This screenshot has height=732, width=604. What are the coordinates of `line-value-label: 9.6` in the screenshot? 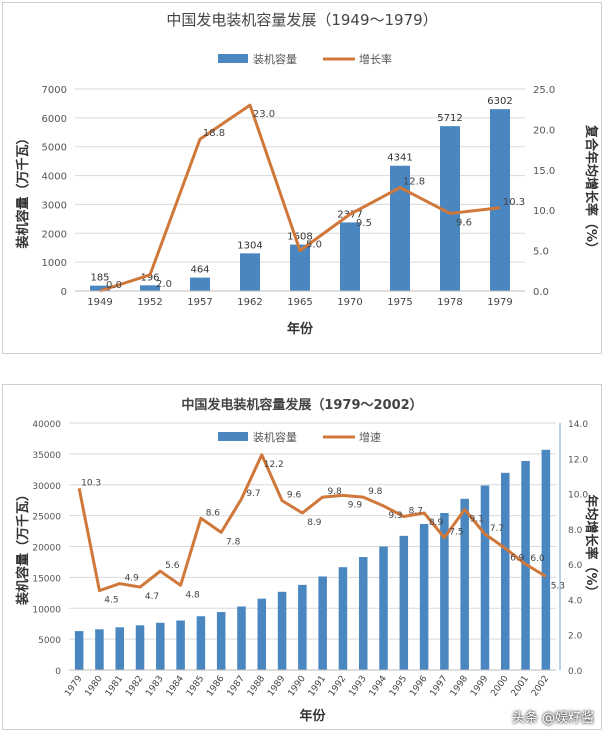 It's located at (464, 222).